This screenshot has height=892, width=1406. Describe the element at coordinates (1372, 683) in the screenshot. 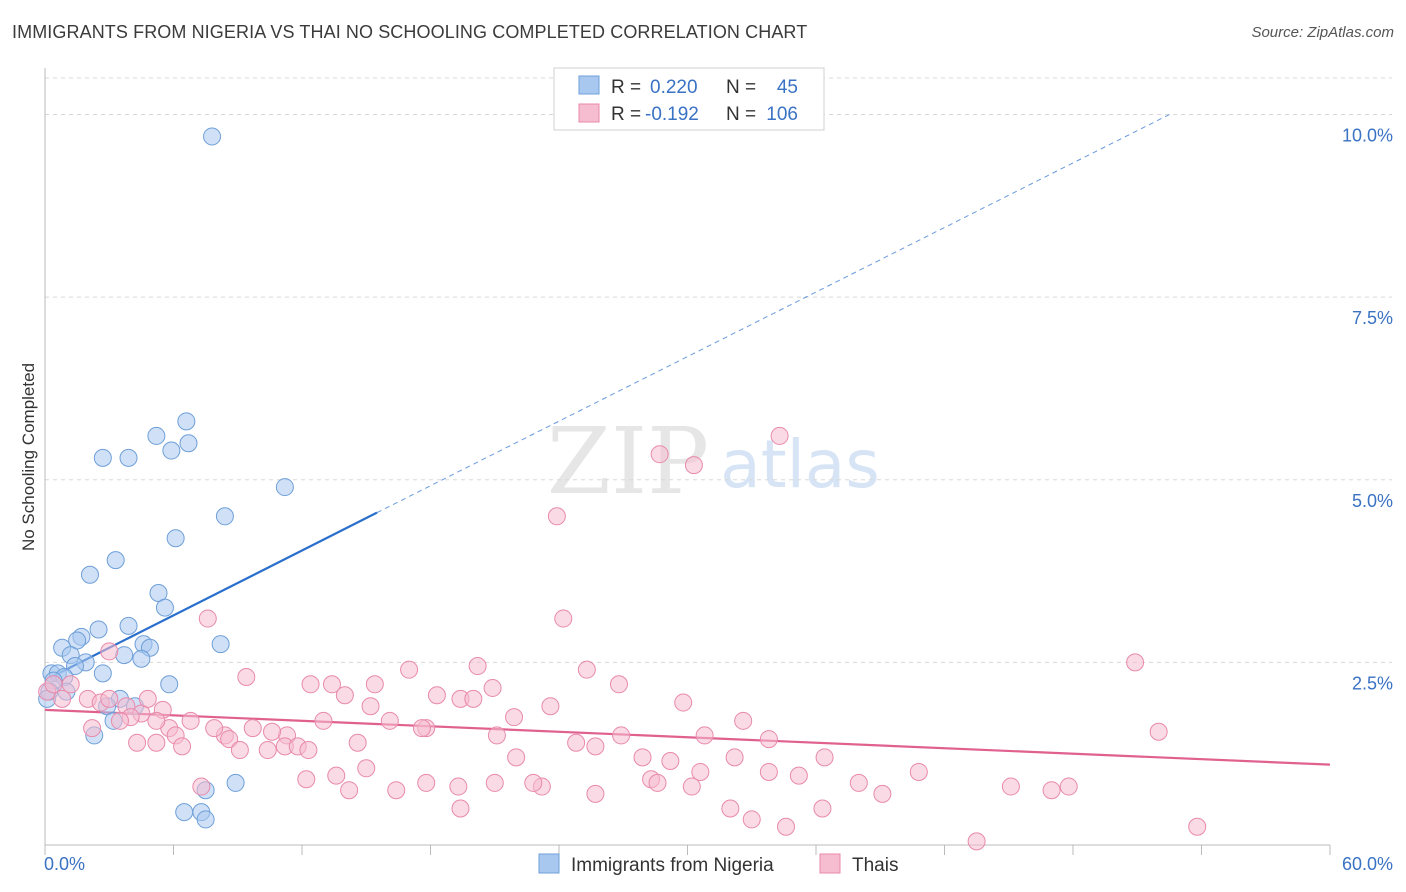

I see `y-tick-label: 2.5%` at that location.